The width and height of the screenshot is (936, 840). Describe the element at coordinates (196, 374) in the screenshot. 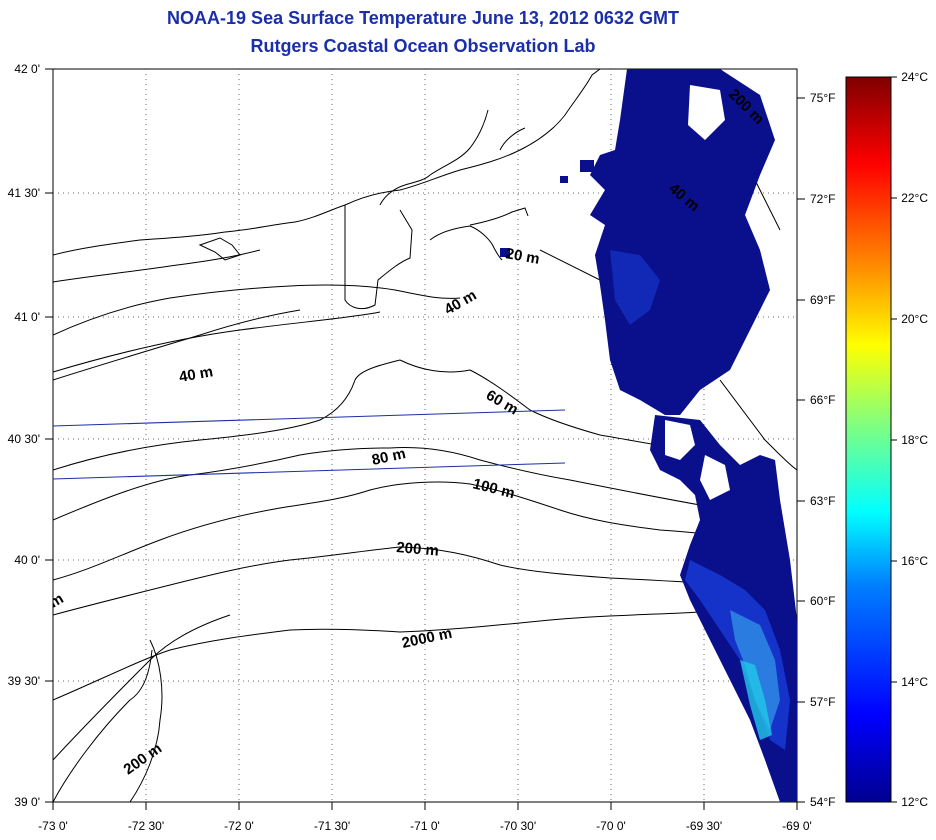

I see `isobath-label-40m-west: 40 m` at that location.